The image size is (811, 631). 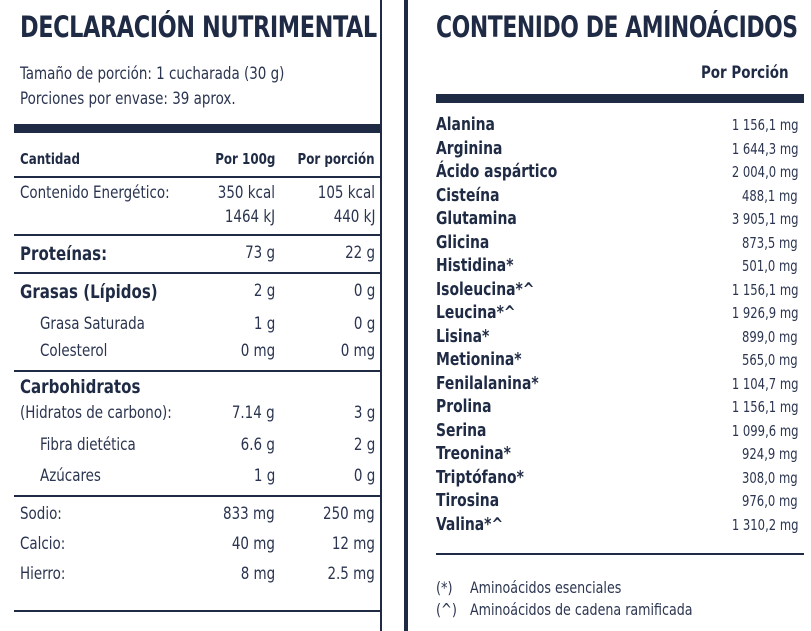 What do you see at coordinates (764, 524) in the screenshot?
I see `amino-acid-amount: 1 310,2 mg` at bounding box center [764, 524].